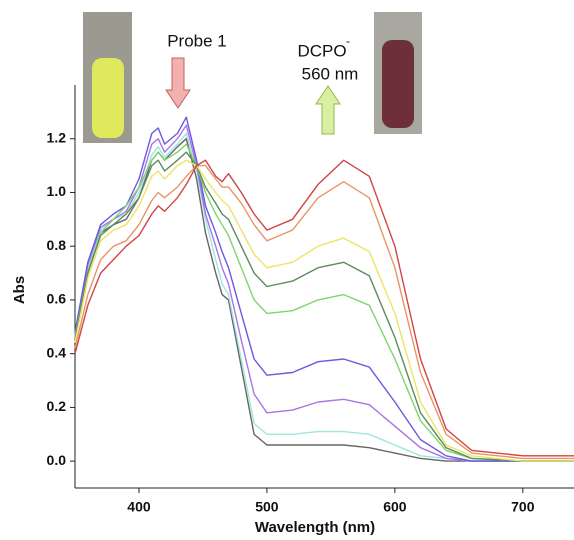 The image size is (574, 540). Describe the element at coordinates (328, 110) in the screenshot. I see `up-arrow` at that location.